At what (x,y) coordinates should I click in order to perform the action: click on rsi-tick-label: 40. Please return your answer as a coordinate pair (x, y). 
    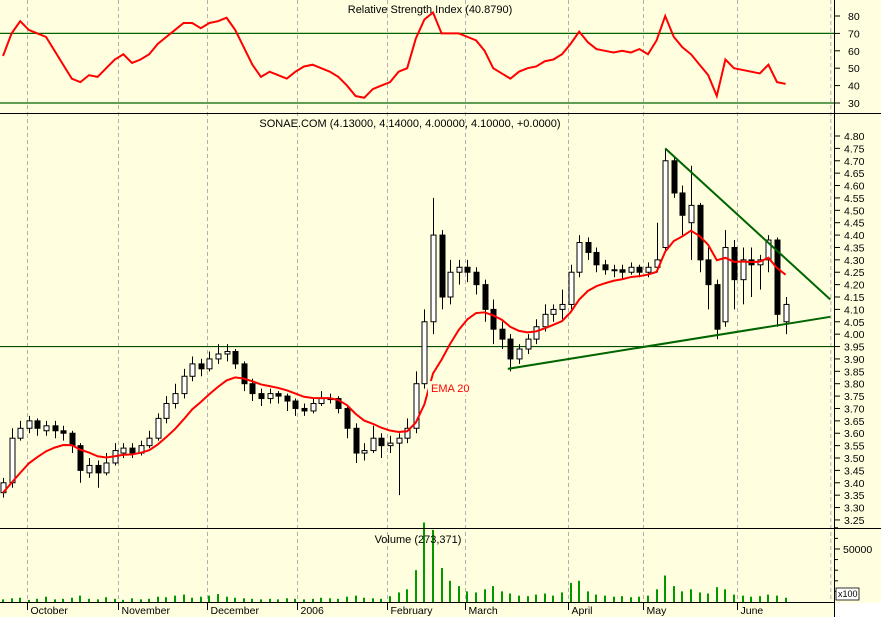
    Looking at the image, I should click on (854, 87).